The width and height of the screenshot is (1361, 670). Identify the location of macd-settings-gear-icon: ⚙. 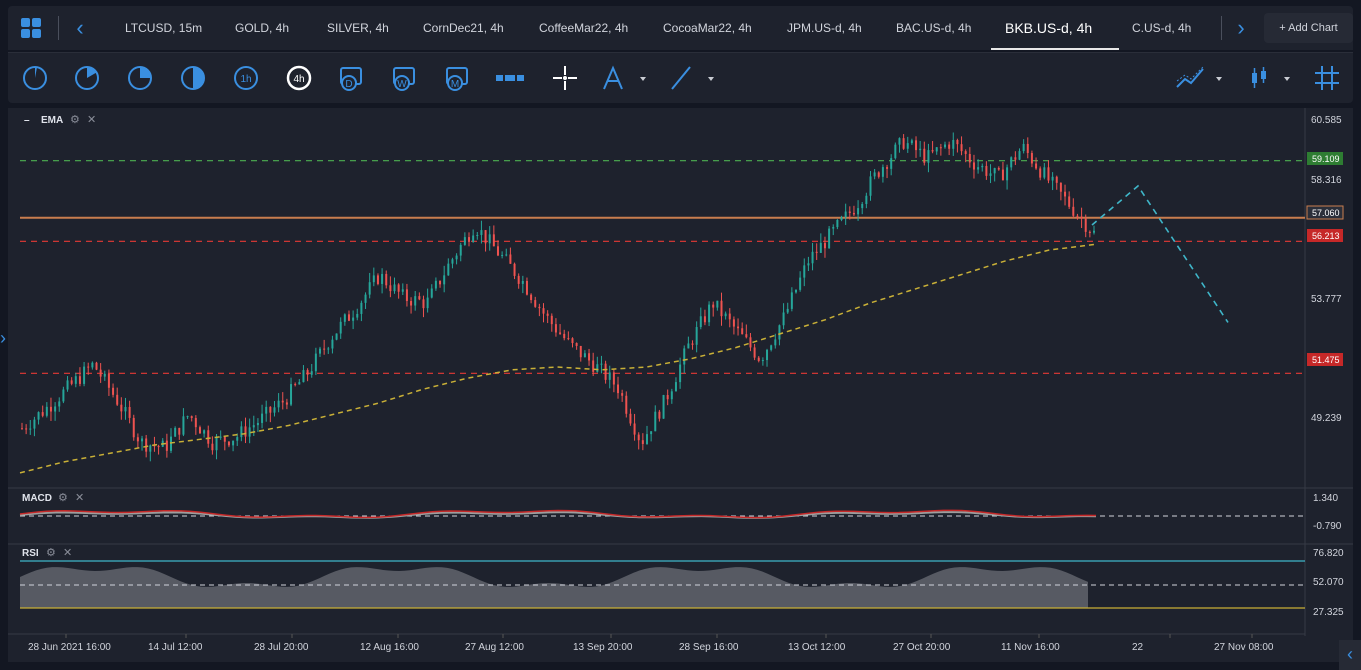
(63, 498).